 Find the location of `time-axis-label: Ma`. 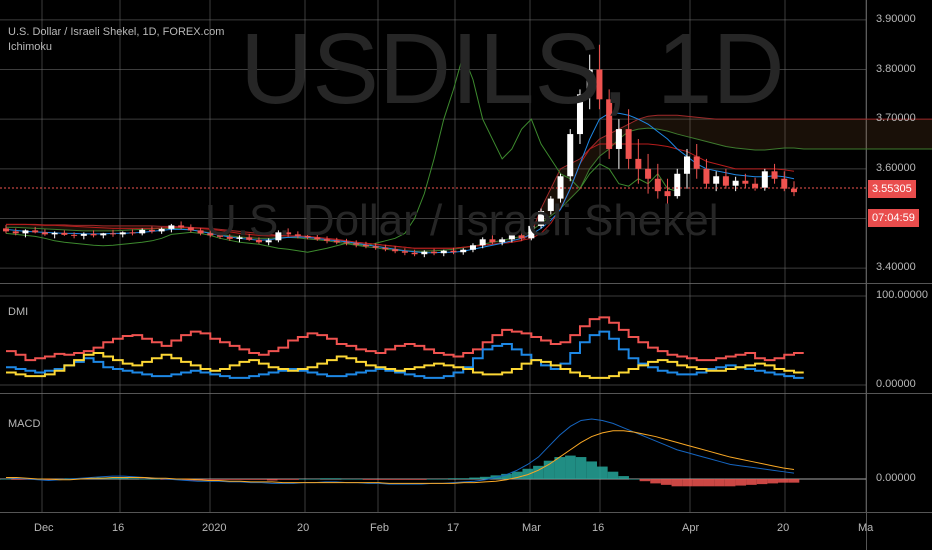

time-axis-label: Ma is located at coordinates (866, 528).